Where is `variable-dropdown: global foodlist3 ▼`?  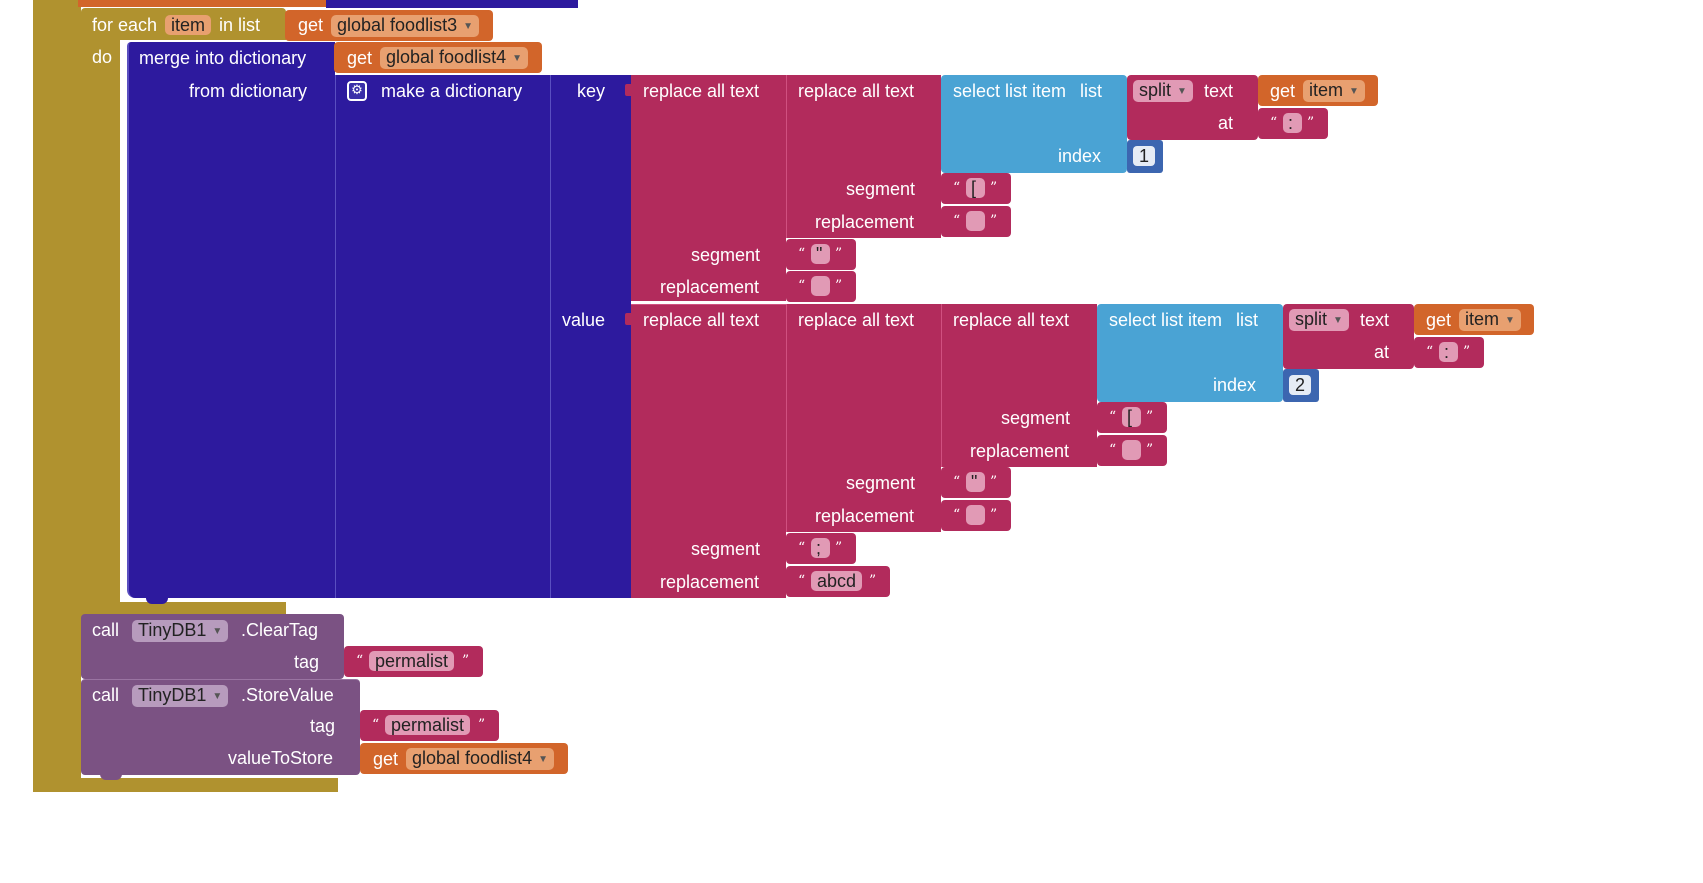
variable-dropdown: global foodlist3 ▼ is located at coordinates (405, 26).